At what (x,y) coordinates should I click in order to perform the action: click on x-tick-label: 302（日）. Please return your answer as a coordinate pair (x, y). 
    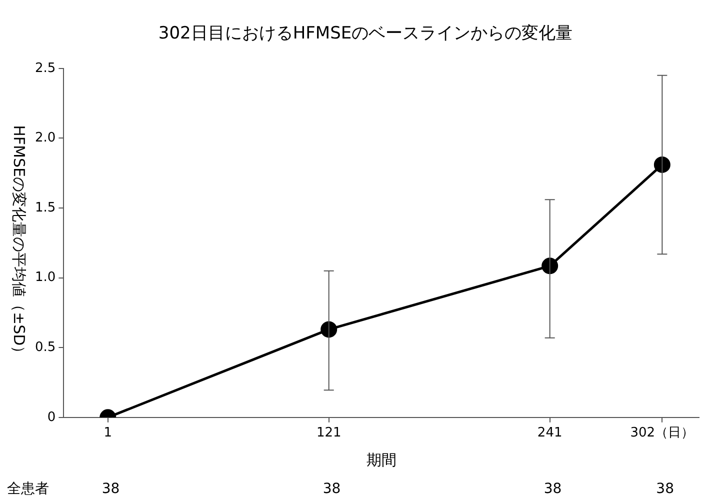
    Looking at the image, I should click on (662, 433).